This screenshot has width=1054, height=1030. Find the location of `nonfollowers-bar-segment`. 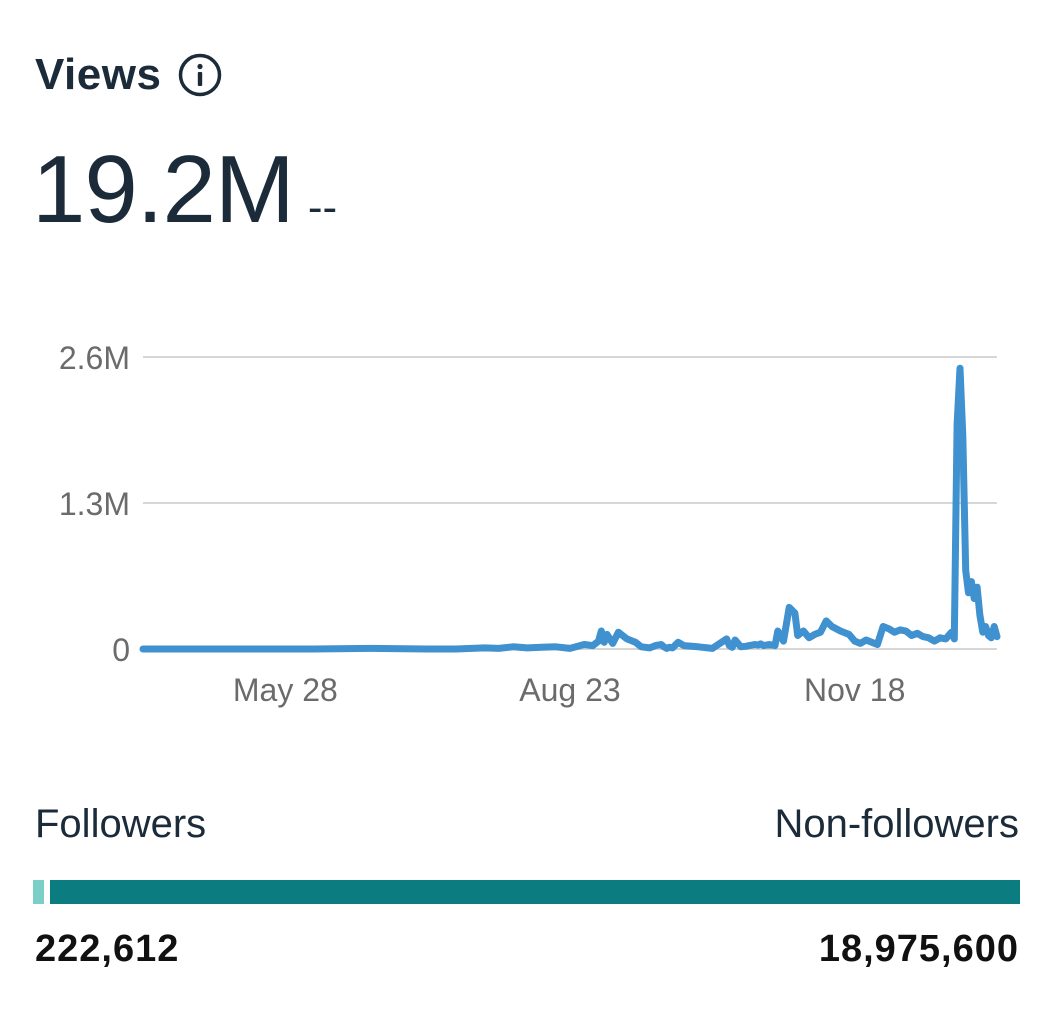

nonfollowers-bar-segment is located at coordinates (535, 892).